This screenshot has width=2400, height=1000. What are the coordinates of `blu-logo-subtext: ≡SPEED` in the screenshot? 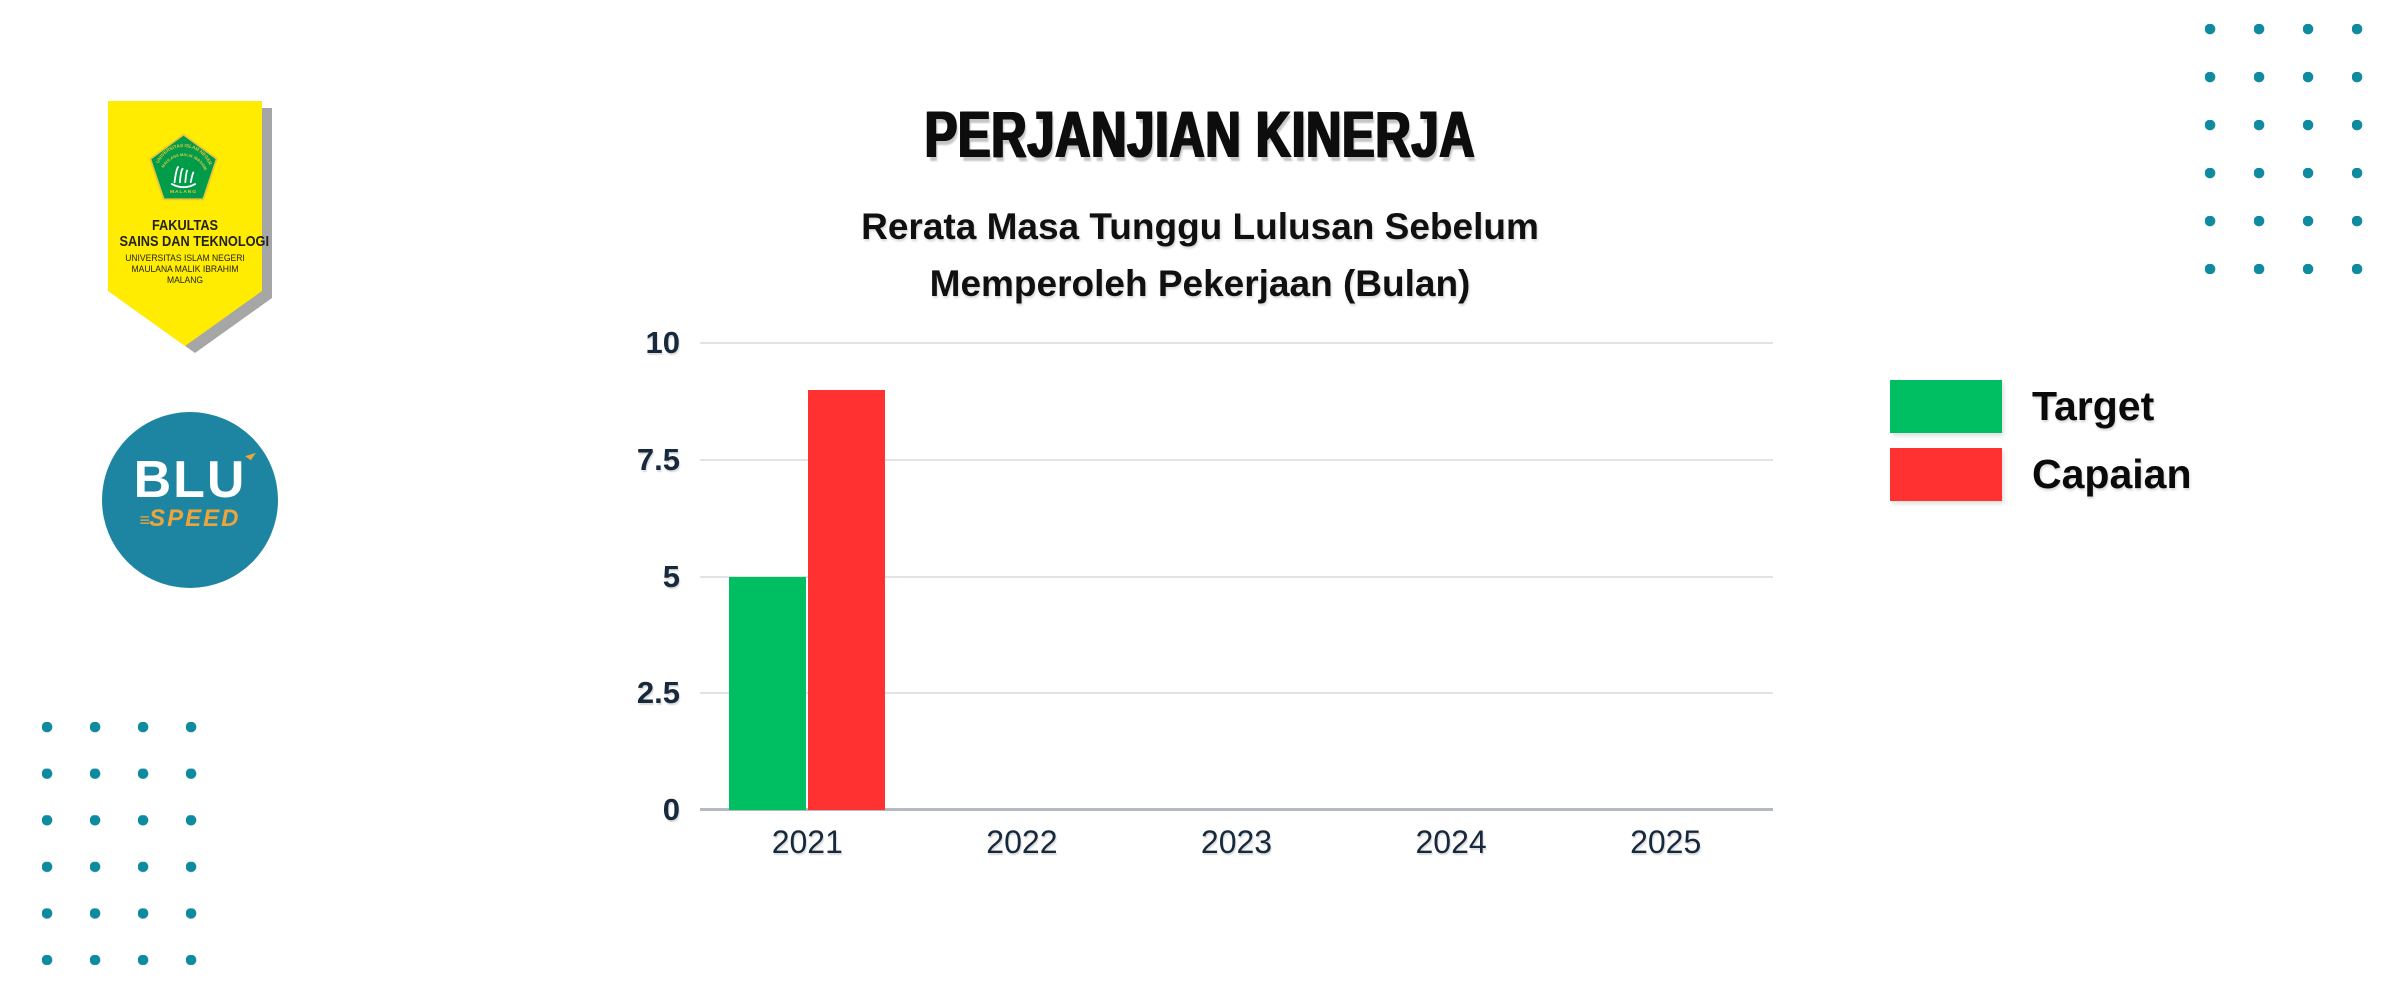 It's located at (190, 519).